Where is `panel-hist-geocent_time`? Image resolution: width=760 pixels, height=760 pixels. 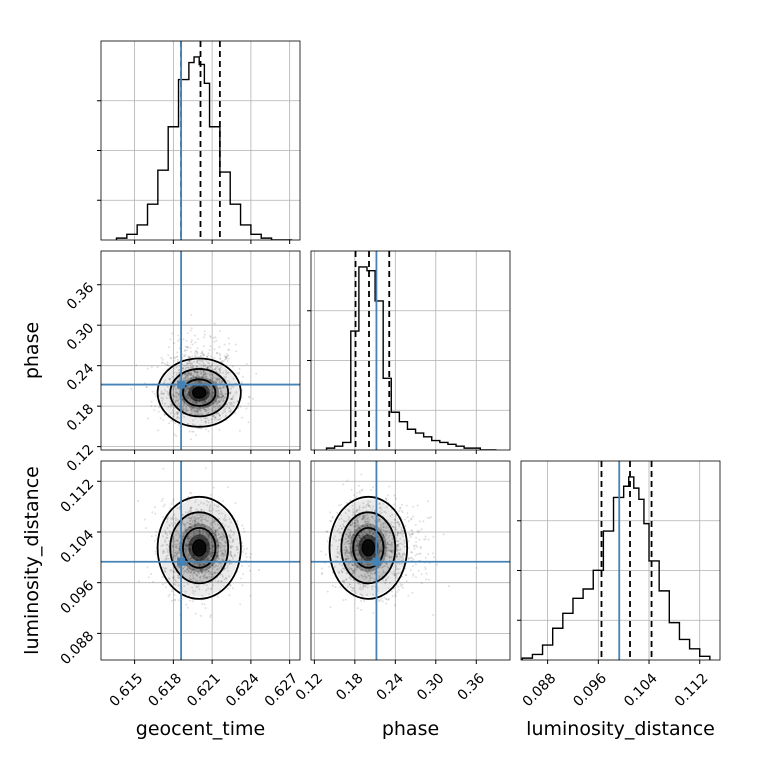 panel-hist-geocent_time is located at coordinates (199, 142).